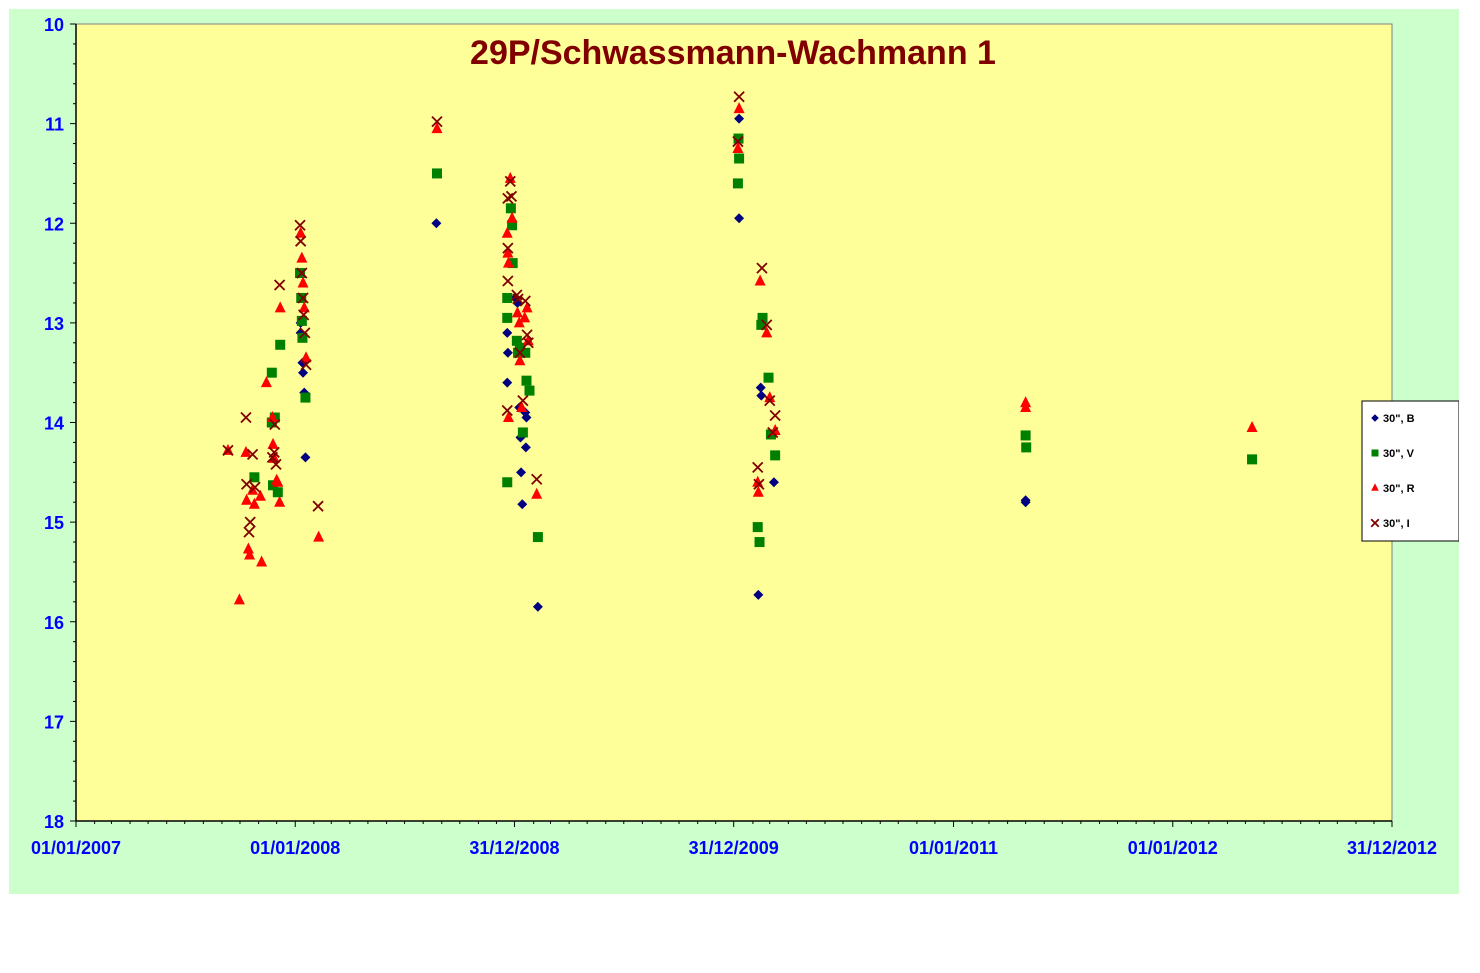 The image size is (1480, 973). Describe the element at coordinates (1399, 454) in the screenshot. I see `legend-label: 30", V` at that location.